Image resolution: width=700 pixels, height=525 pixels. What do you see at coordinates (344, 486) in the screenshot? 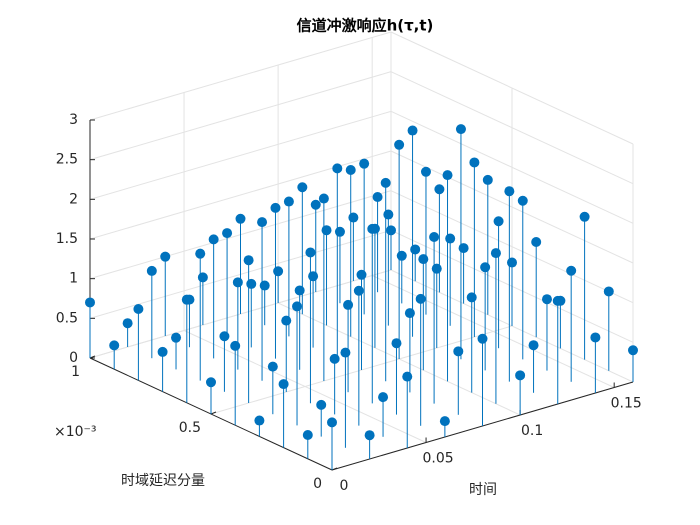
I see `x-tick-label: 0` at bounding box center [344, 486].